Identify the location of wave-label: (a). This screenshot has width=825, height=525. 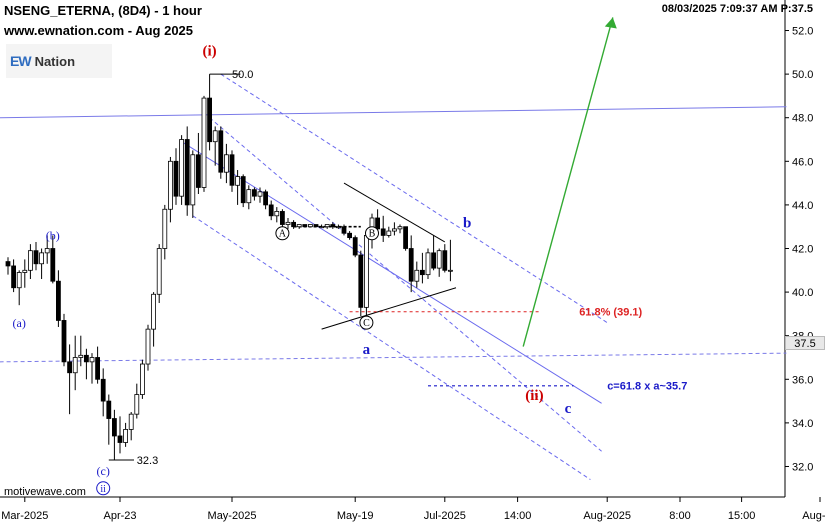
(19, 323).